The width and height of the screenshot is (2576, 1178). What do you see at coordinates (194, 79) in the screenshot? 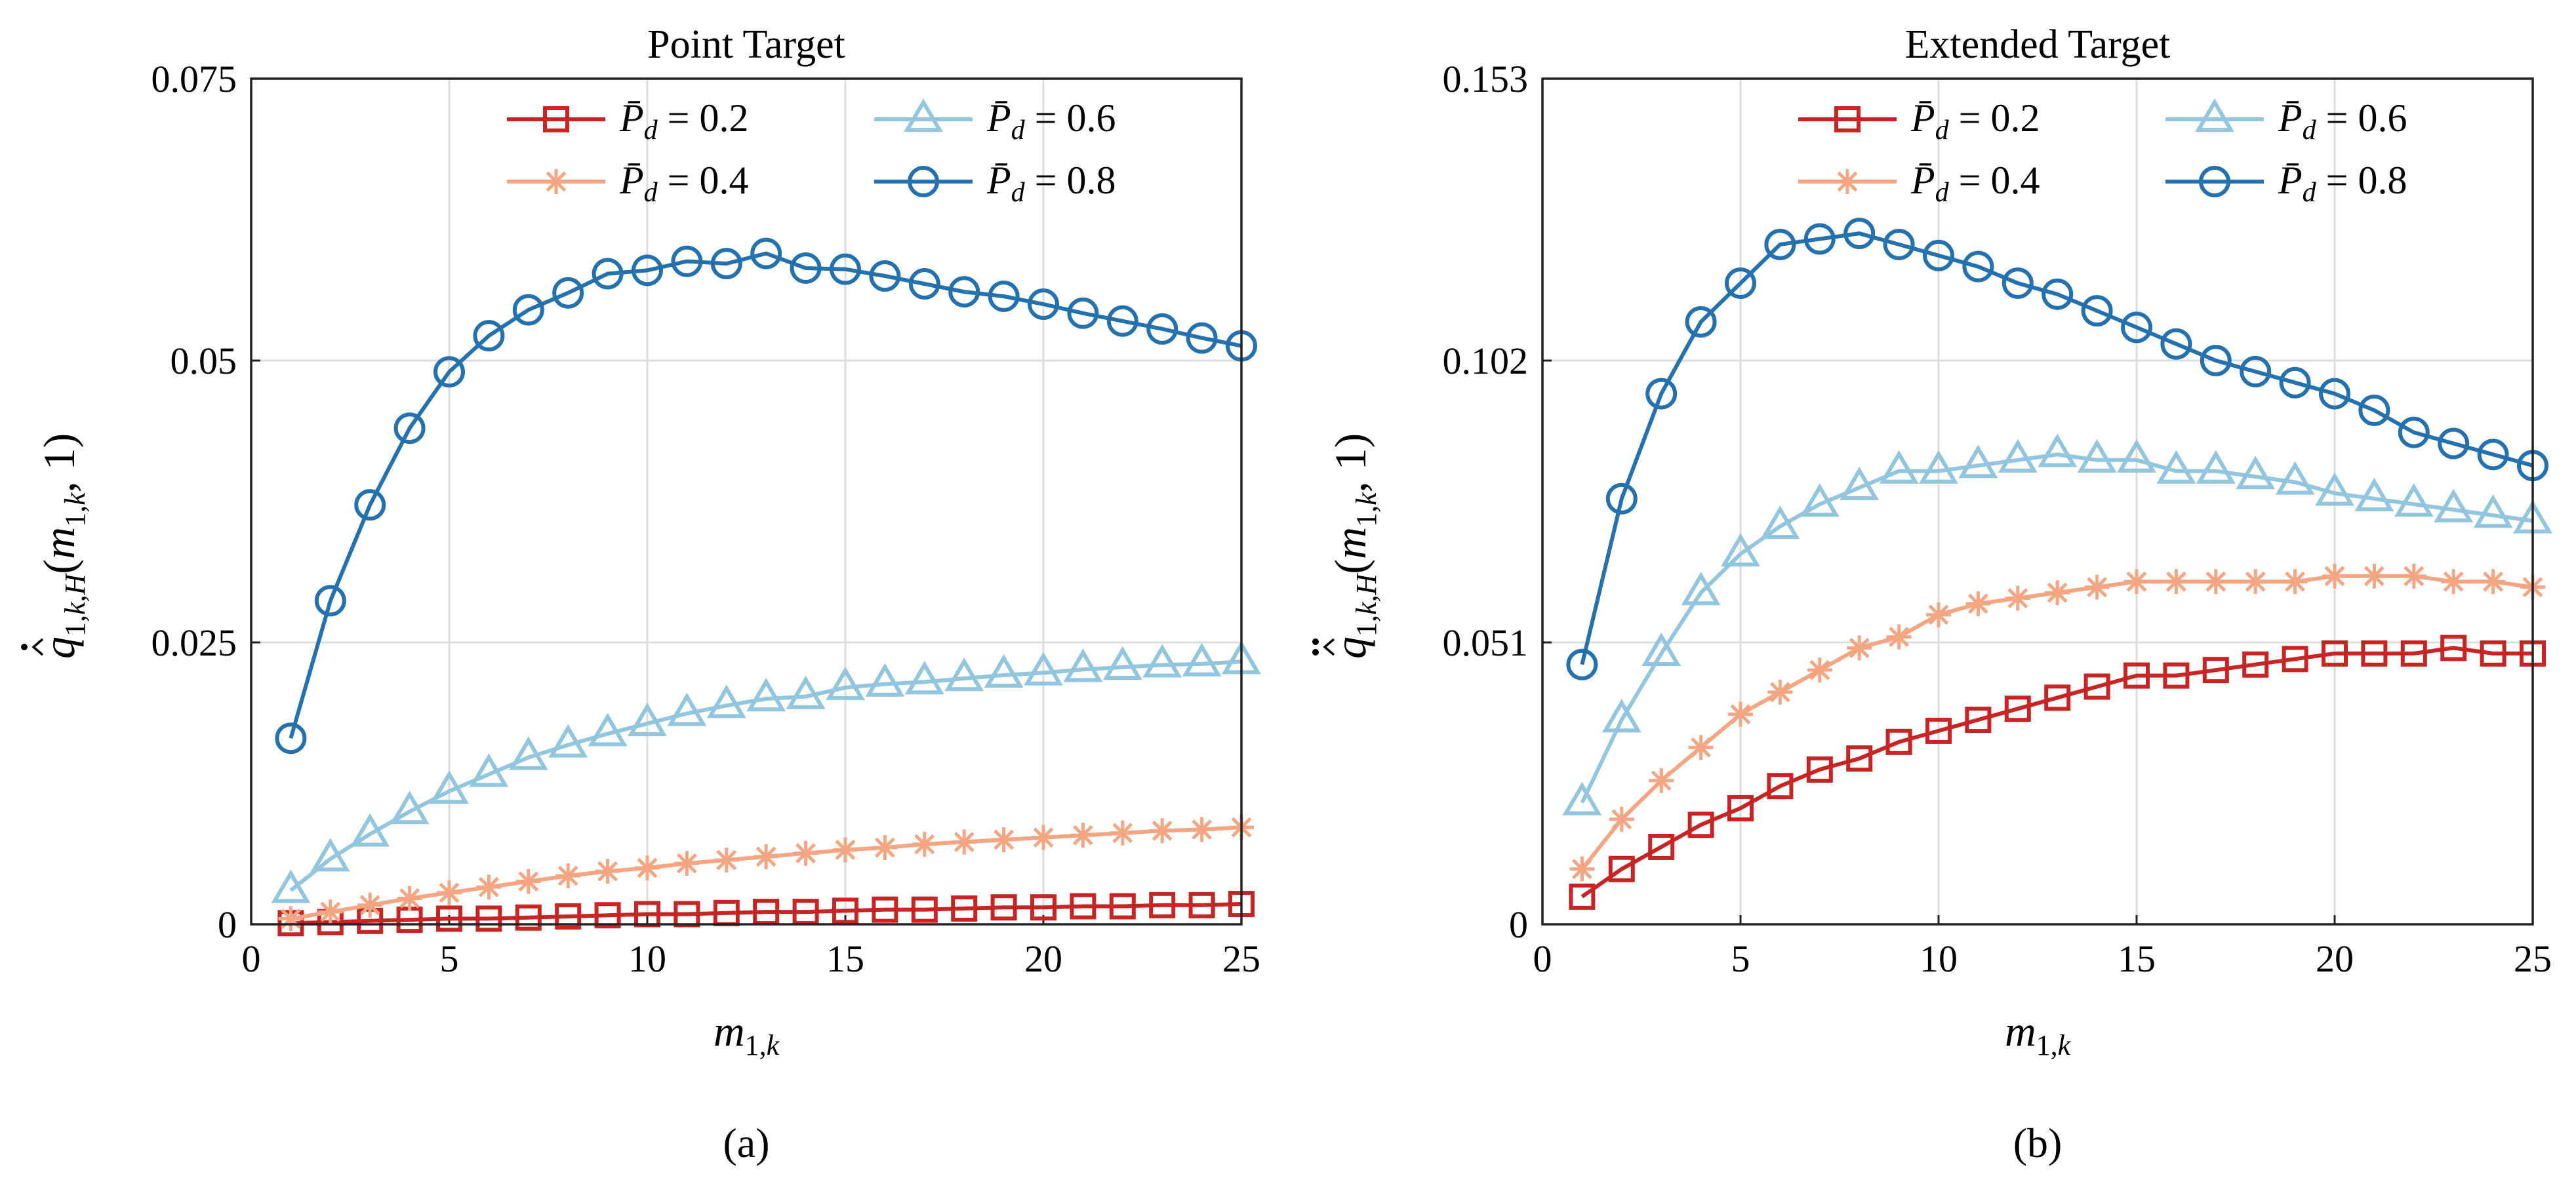
I see `y-tick-label: 0.075` at bounding box center [194, 79].